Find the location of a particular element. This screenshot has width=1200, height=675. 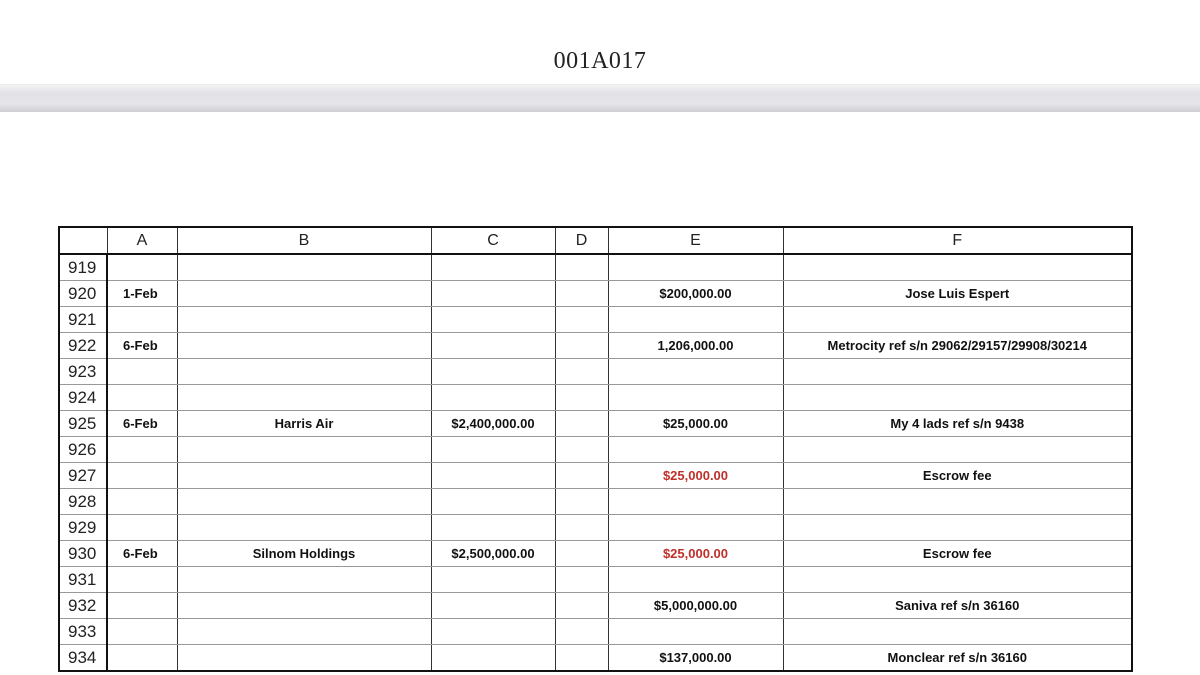

cell-f: Escrow fee is located at coordinates (957, 475).